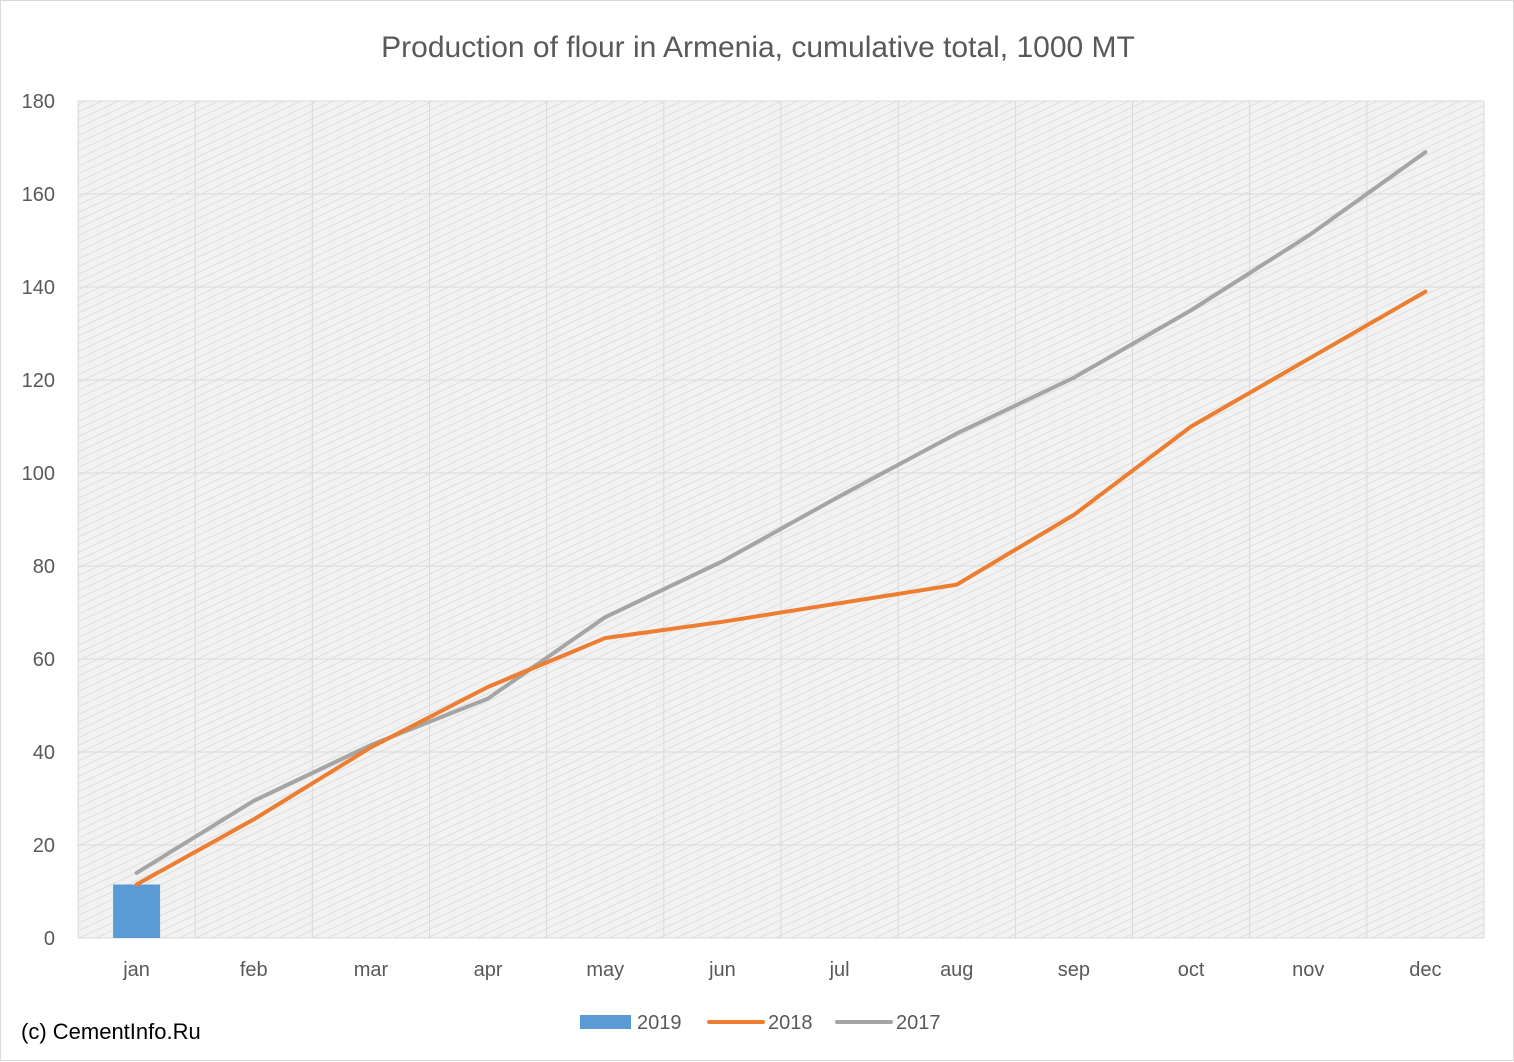  I want to click on x-tick-label: aug, so click(956, 970).